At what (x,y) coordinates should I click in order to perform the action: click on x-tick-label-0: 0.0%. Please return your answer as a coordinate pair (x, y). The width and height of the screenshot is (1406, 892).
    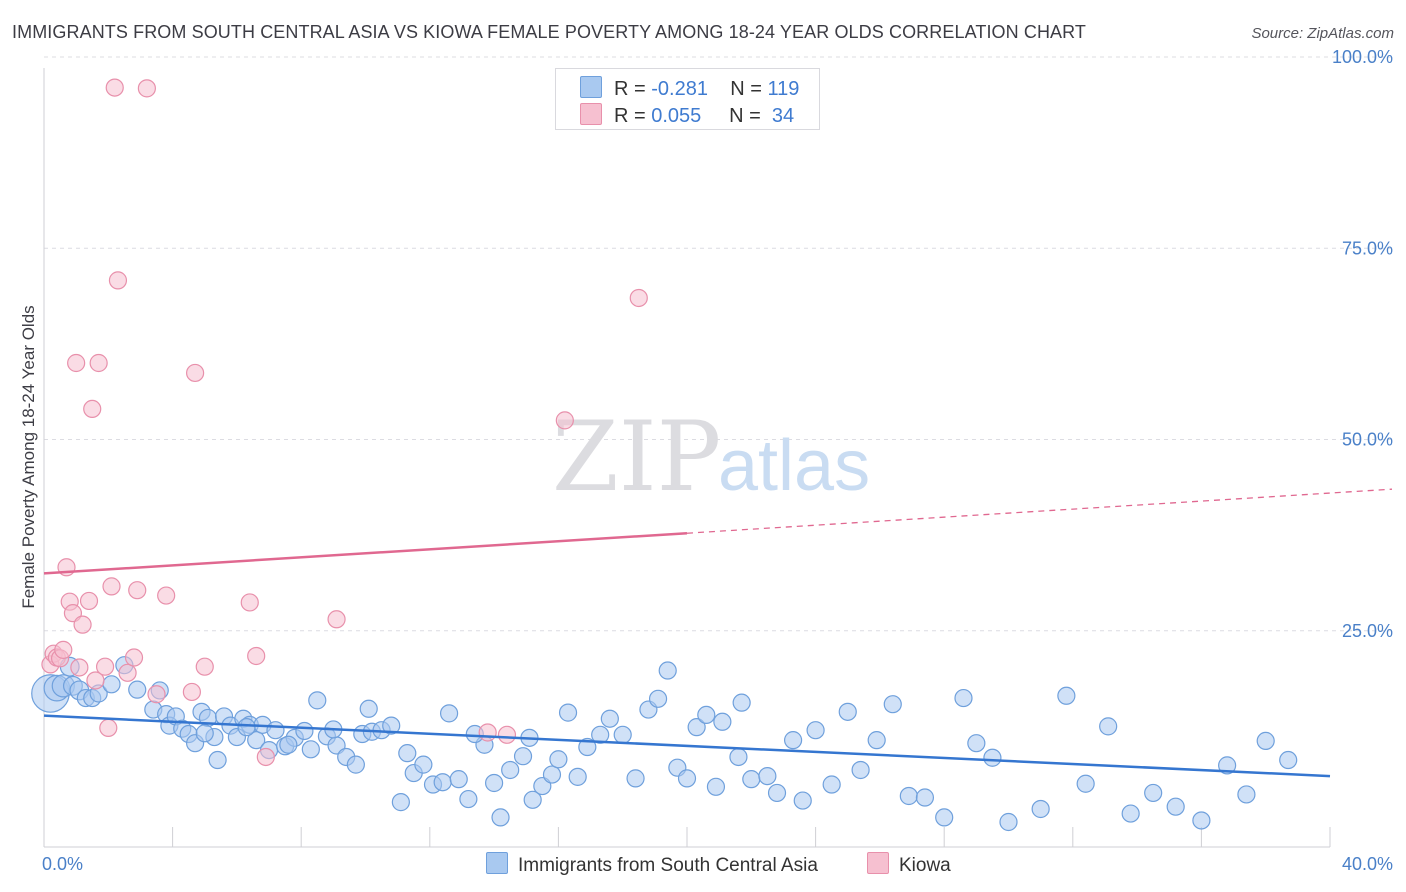
    Looking at the image, I should click on (62, 864).